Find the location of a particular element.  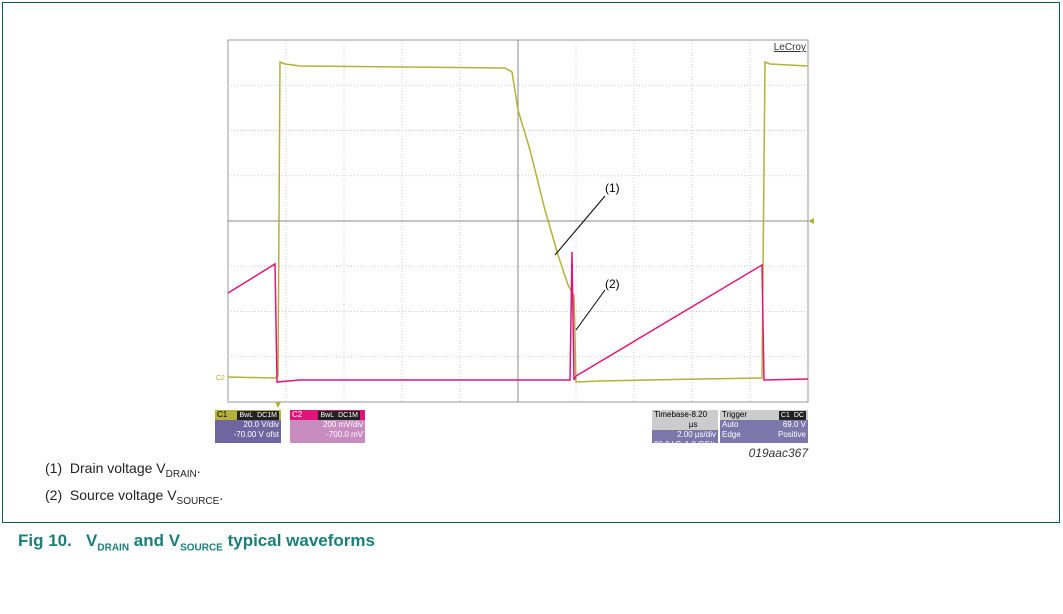

source-trace is located at coordinates (518, 317).